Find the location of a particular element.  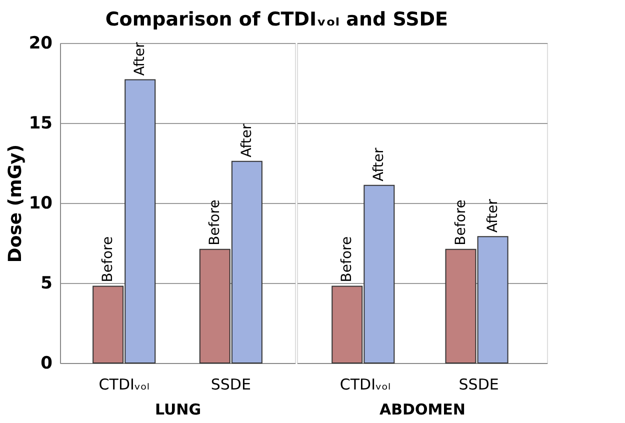

chart-title: Comparison of CTDIᵥₒₗ and SSDE is located at coordinates (276, 19).